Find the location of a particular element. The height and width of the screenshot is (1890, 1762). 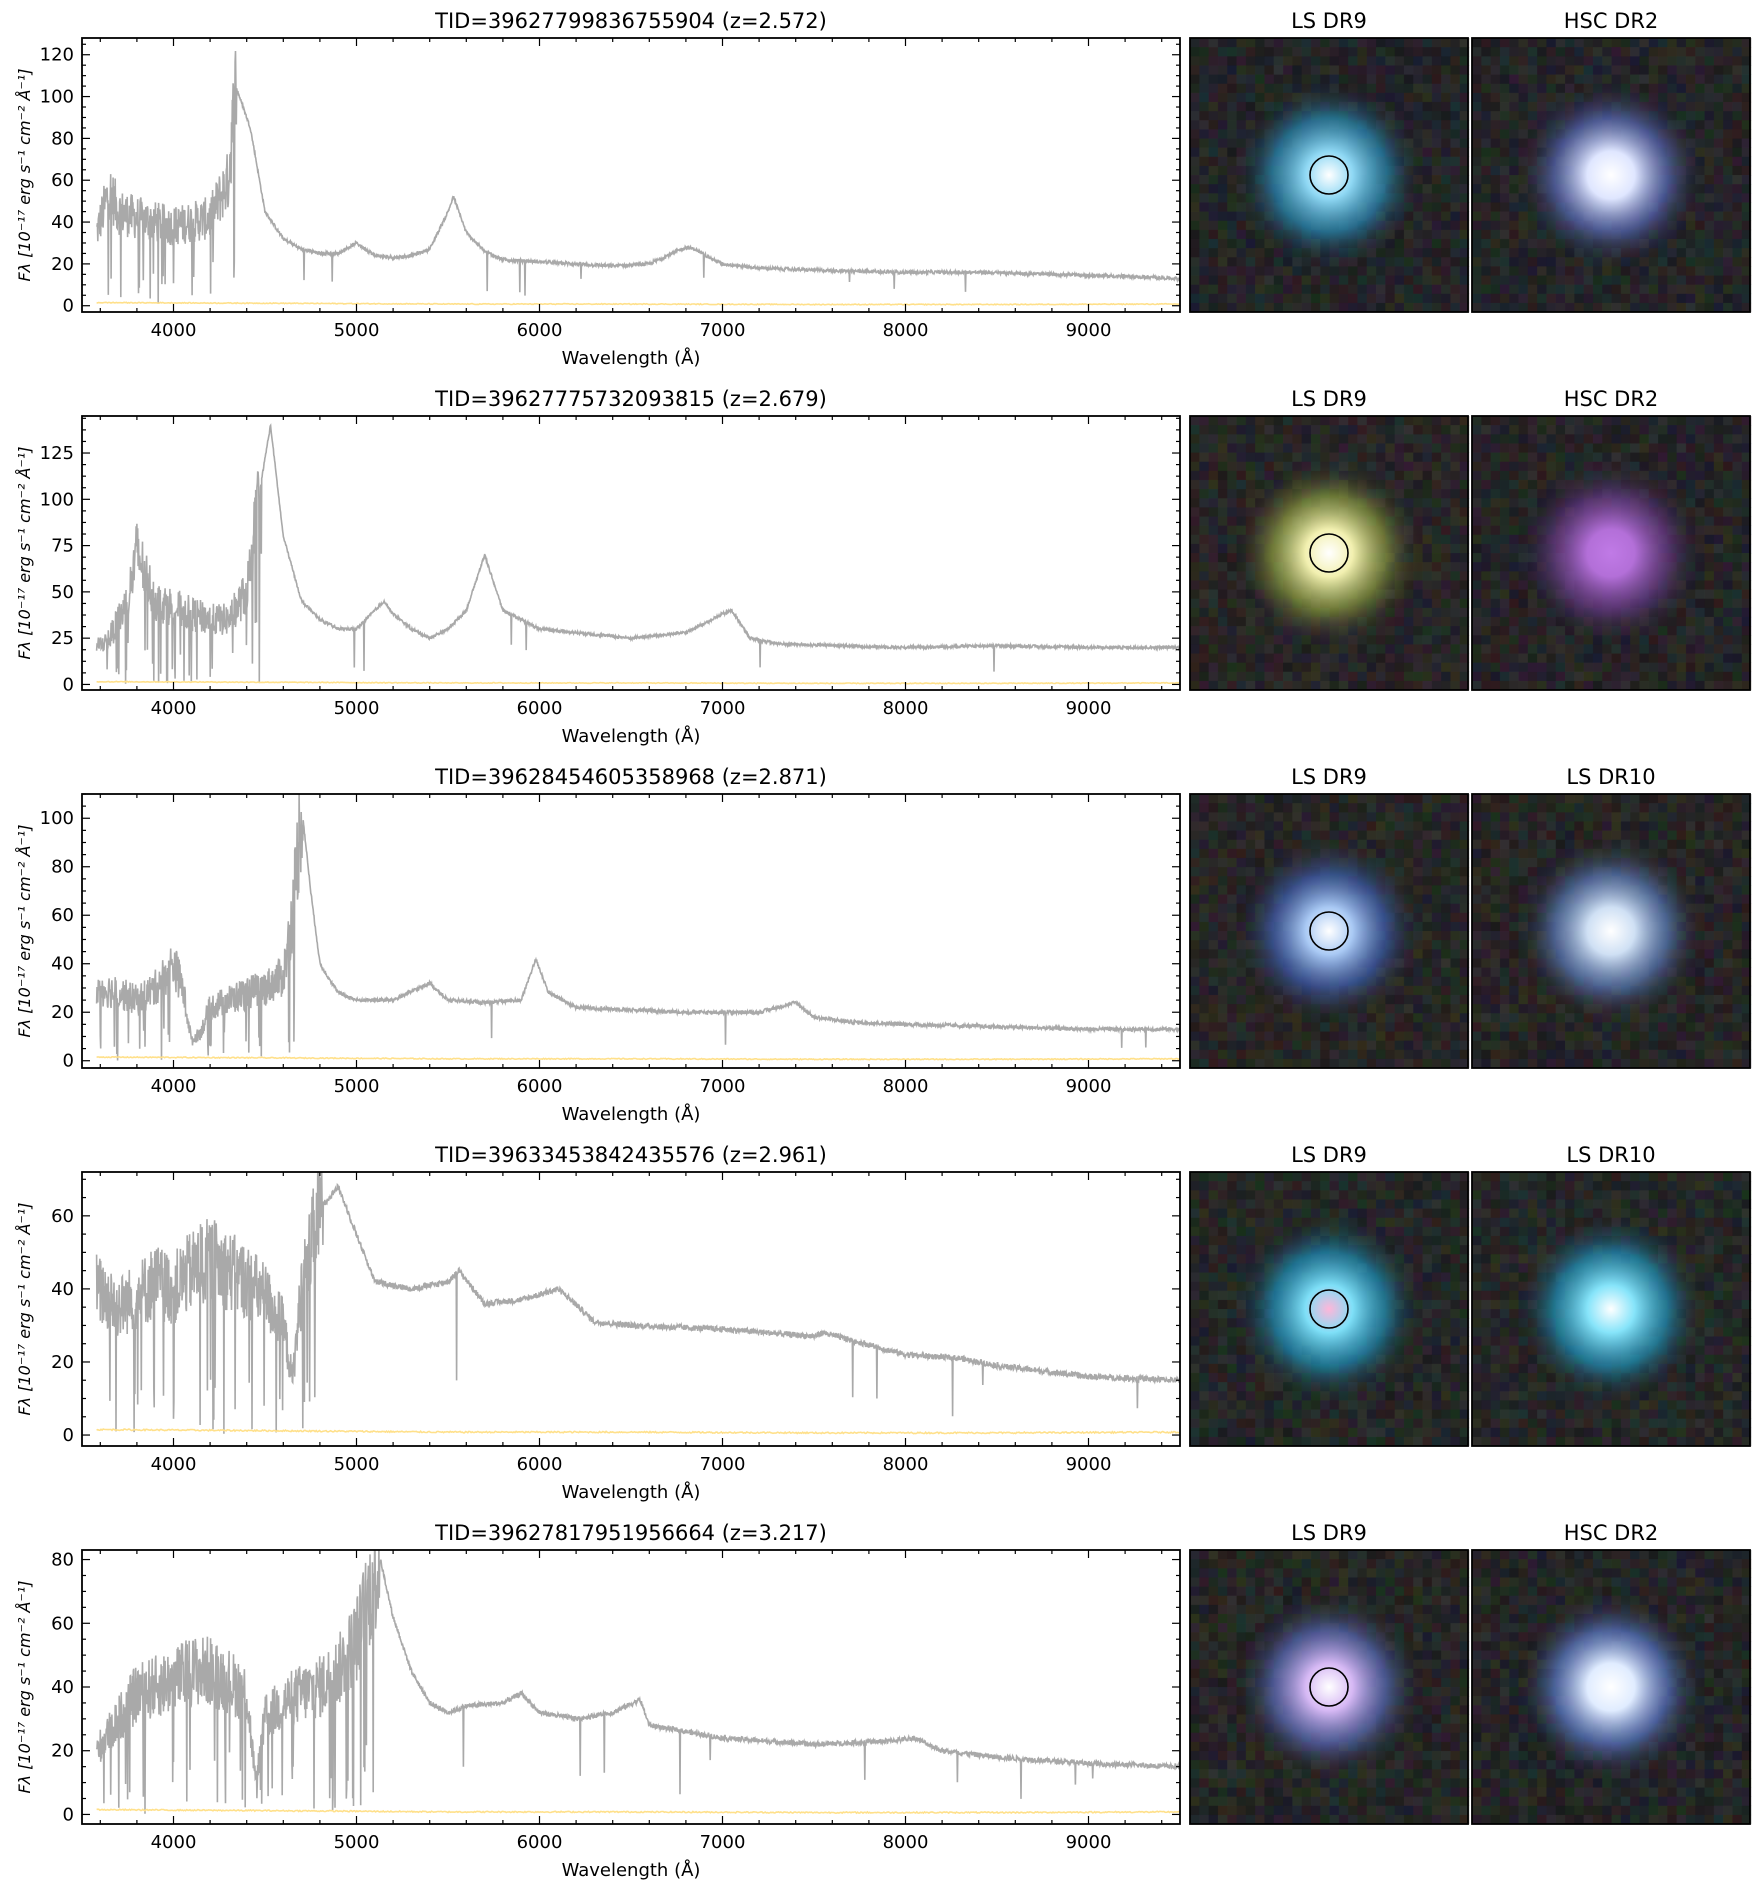

cutout-image-1: LS DR9 is located at coordinates (1329, 161).